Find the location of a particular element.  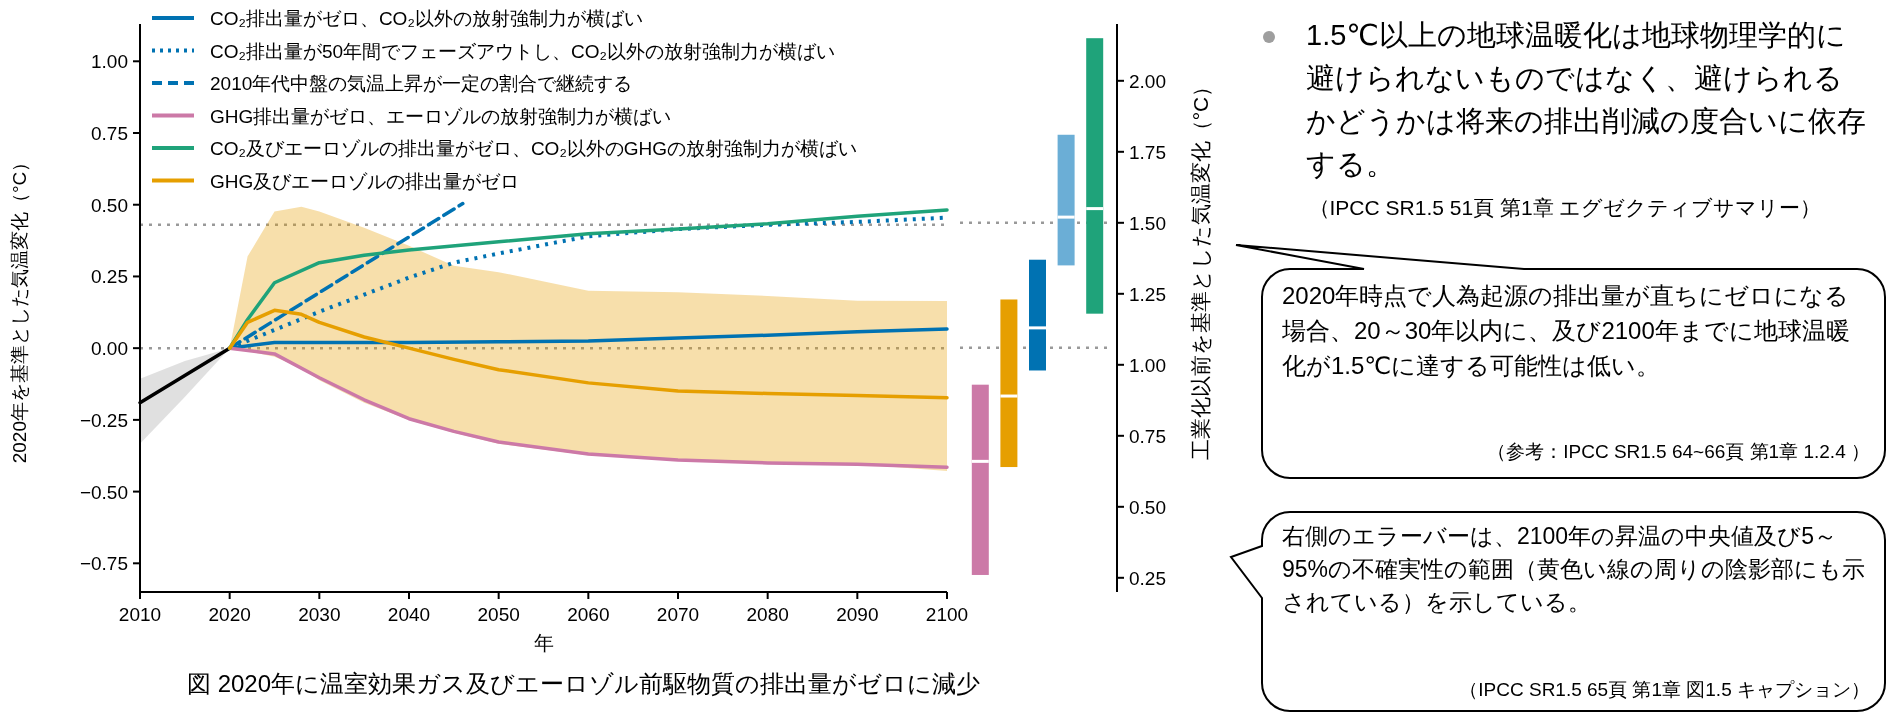

legend-label: CO₂及びエーロゾルの排出量がゼロ、CO₂以外のGHGの放射強制力が横ばい is located at coordinates (534, 148).